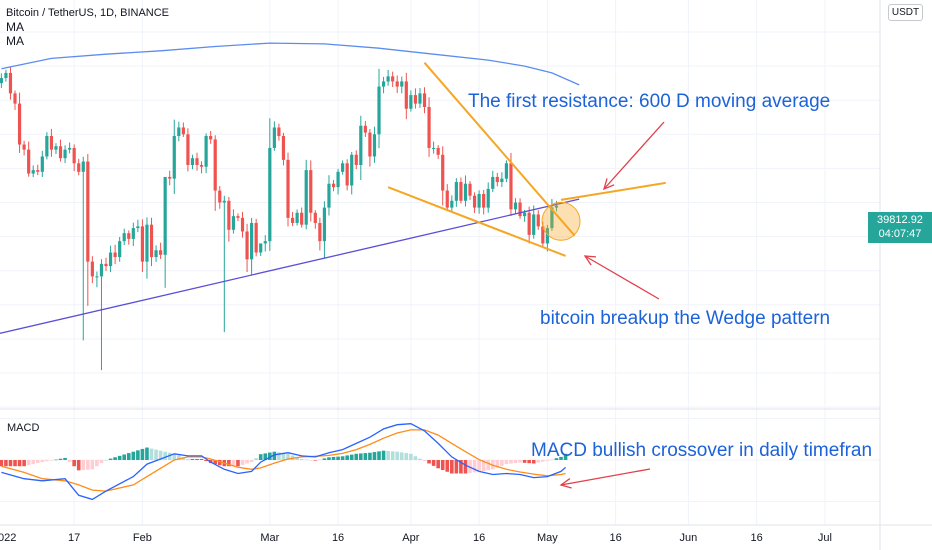  I want to click on ma-indicator-2: MA, so click(15, 41).